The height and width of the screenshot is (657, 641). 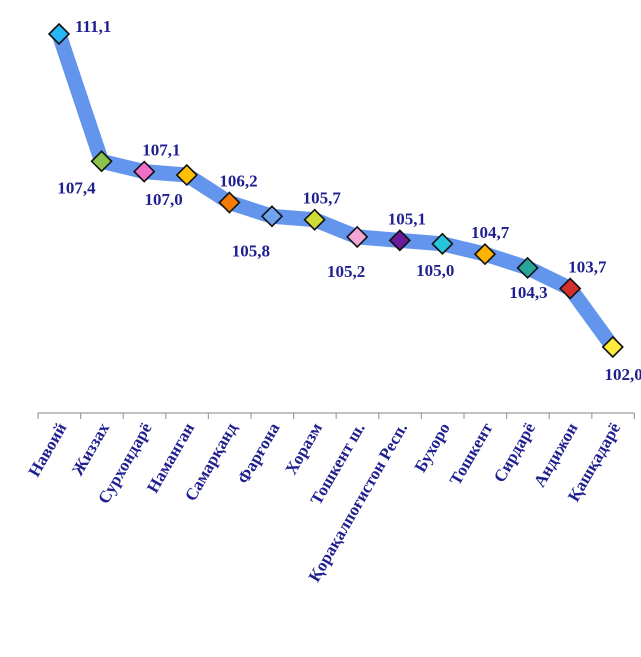 I want to click on value-label: 105,0, so click(x=435, y=270).